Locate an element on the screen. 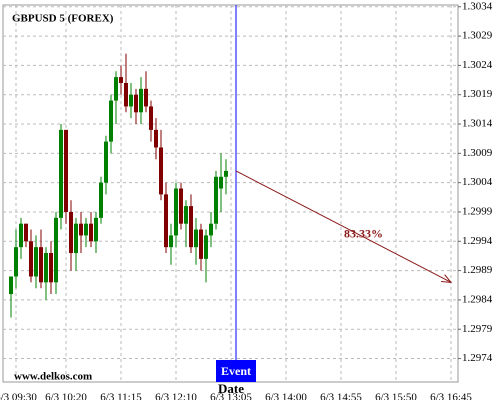 The image size is (500, 405). y-tick-label: 1.3019 is located at coordinates (477, 94).